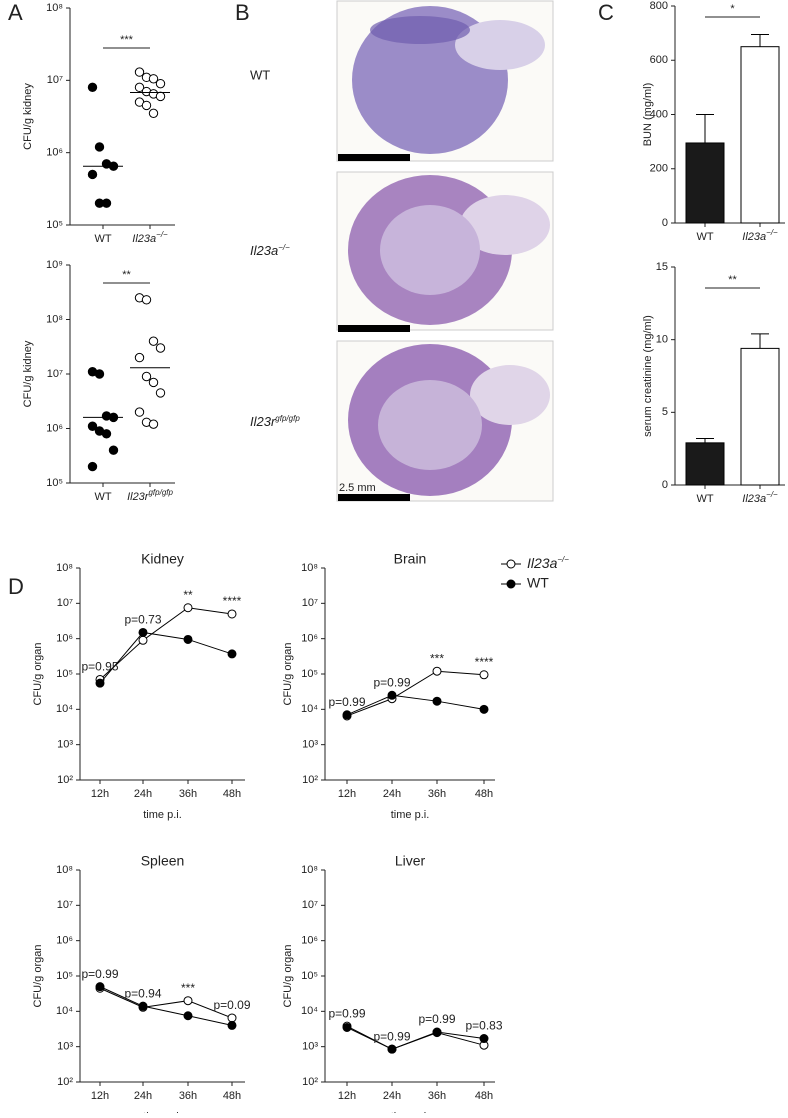  I want to click on significance-label: ***, so click(127, 40).